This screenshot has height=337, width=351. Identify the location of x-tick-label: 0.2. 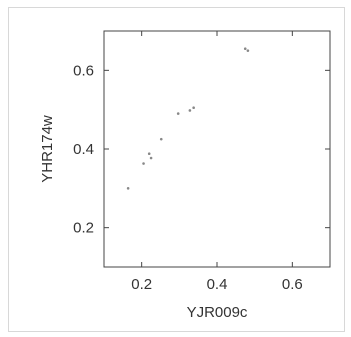
(141, 284).